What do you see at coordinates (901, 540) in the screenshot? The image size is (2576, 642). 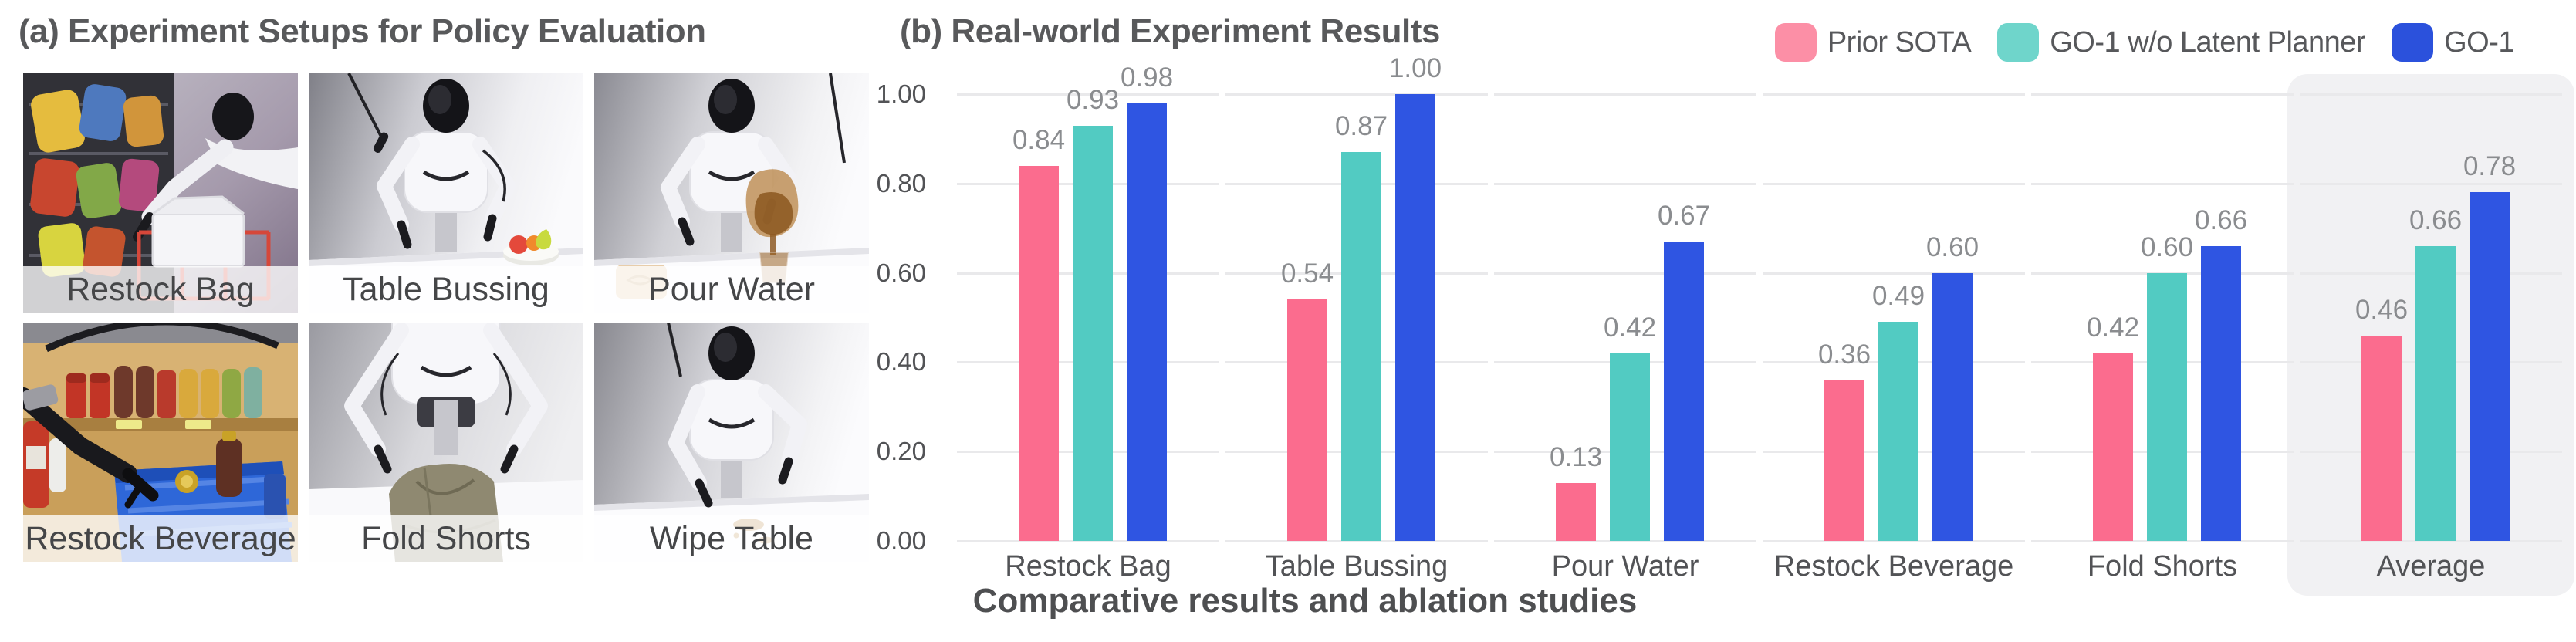 I see `y-axis-tick-label: 0.00` at bounding box center [901, 540].